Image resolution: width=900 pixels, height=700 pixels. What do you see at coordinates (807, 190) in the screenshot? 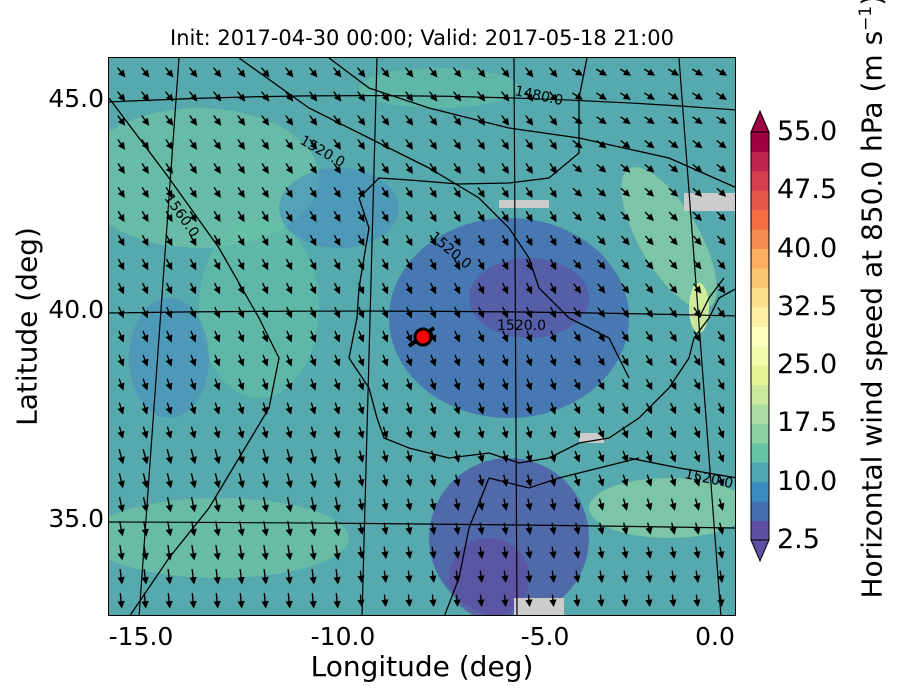
I see `colorbar-tick-label: 47.5` at bounding box center [807, 190].